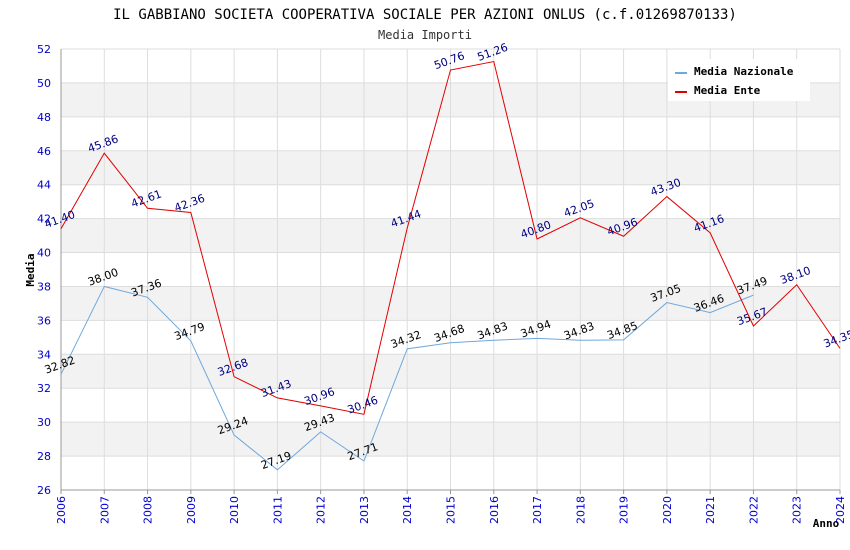 This screenshot has height=550, width=850. Describe the element at coordinates (44, 117) in the screenshot. I see `y-tick-label: 48` at that location.